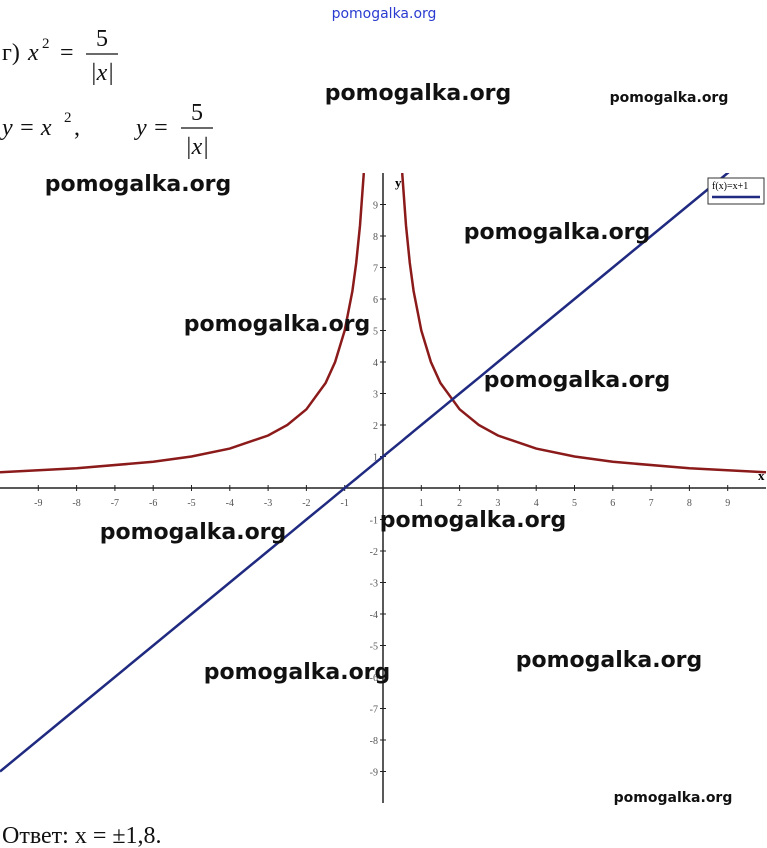 This screenshot has height=848, width=767. I want to click on x-tick-label: 6, so click(612, 503).